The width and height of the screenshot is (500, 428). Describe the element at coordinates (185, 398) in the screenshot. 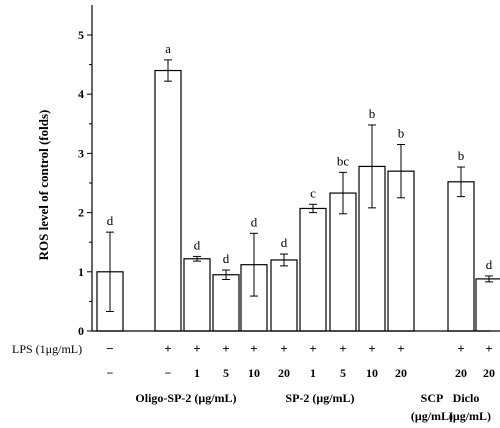

I see `group-label-oligo-sp2: Oligo-SP-2 (μg/mL)` at that location.